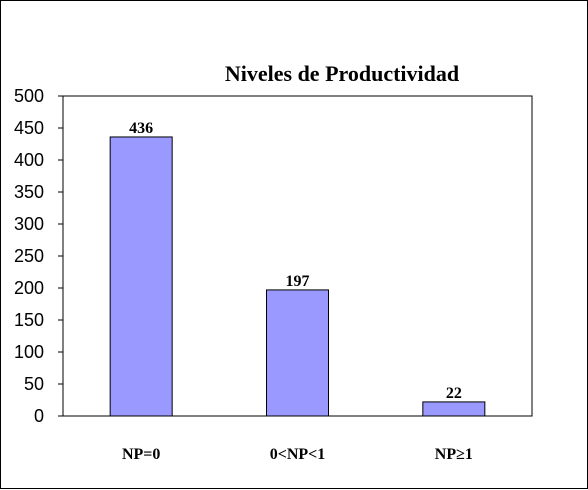  What do you see at coordinates (39, 416) in the screenshot?
I see `y-tick-label: 0` at bounding box center [39, 416].